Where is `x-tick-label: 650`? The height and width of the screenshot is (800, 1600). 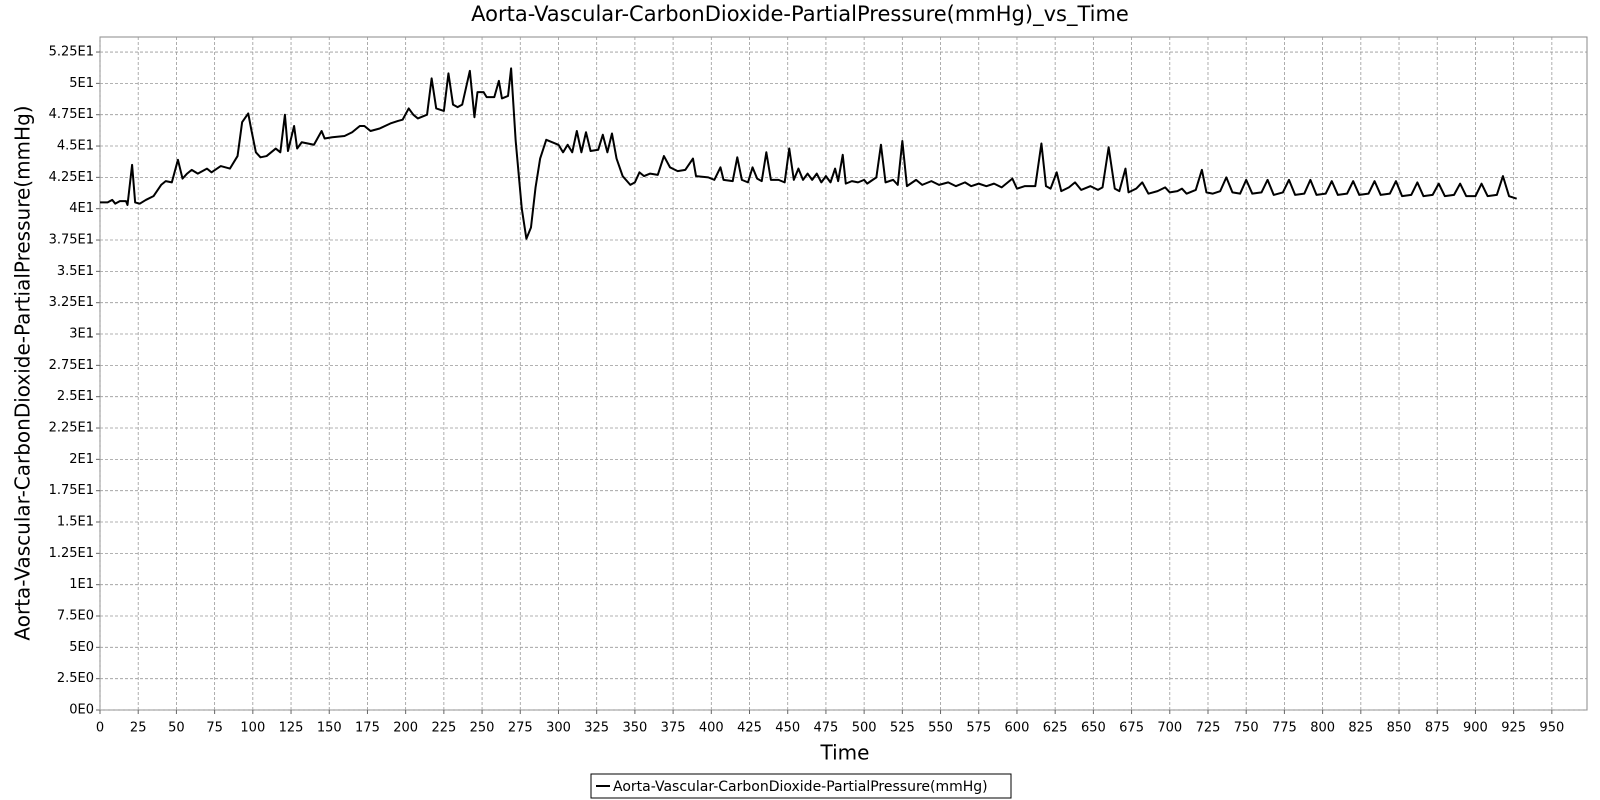 x-tick-label: 650 is located at coordinates (1093, 728).